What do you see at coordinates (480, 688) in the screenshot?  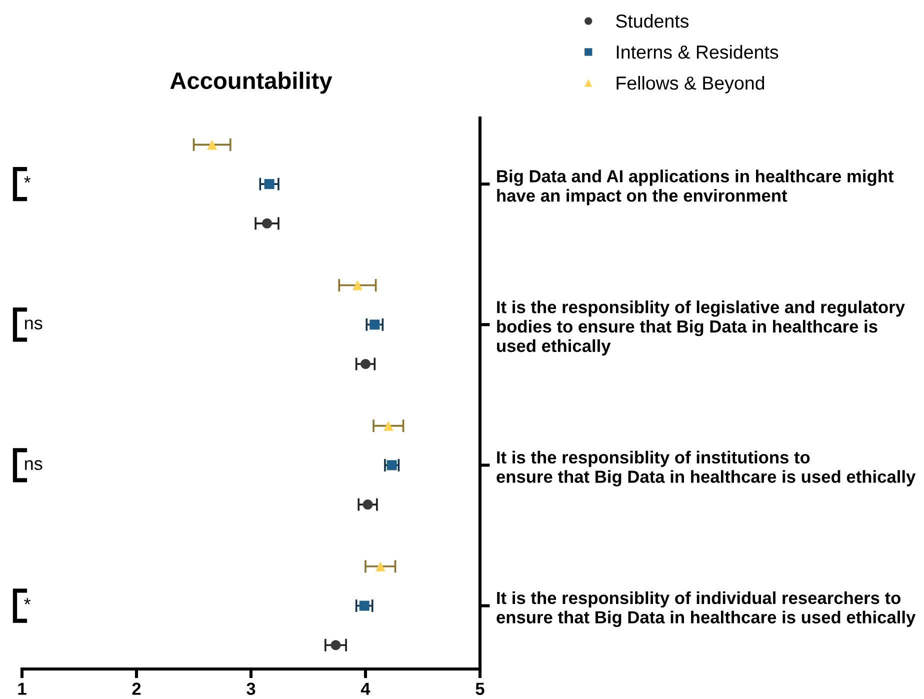 I see `x-tick-label: 5` at bounding box center [480, 688].